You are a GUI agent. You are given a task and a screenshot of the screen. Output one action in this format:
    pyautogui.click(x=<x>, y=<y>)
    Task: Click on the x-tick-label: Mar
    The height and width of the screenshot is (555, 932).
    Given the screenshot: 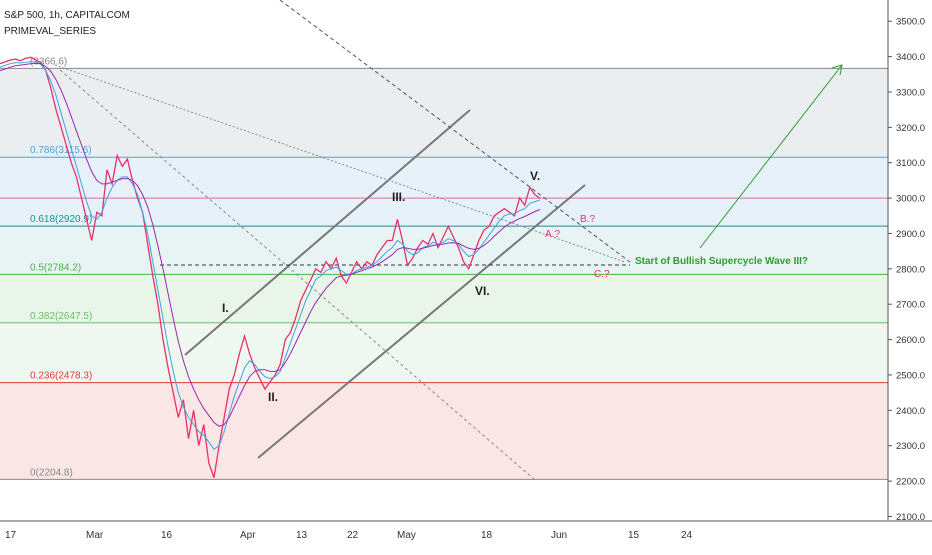 What is the action you would take?
    pyautogui.click(x=95, y=535)
    